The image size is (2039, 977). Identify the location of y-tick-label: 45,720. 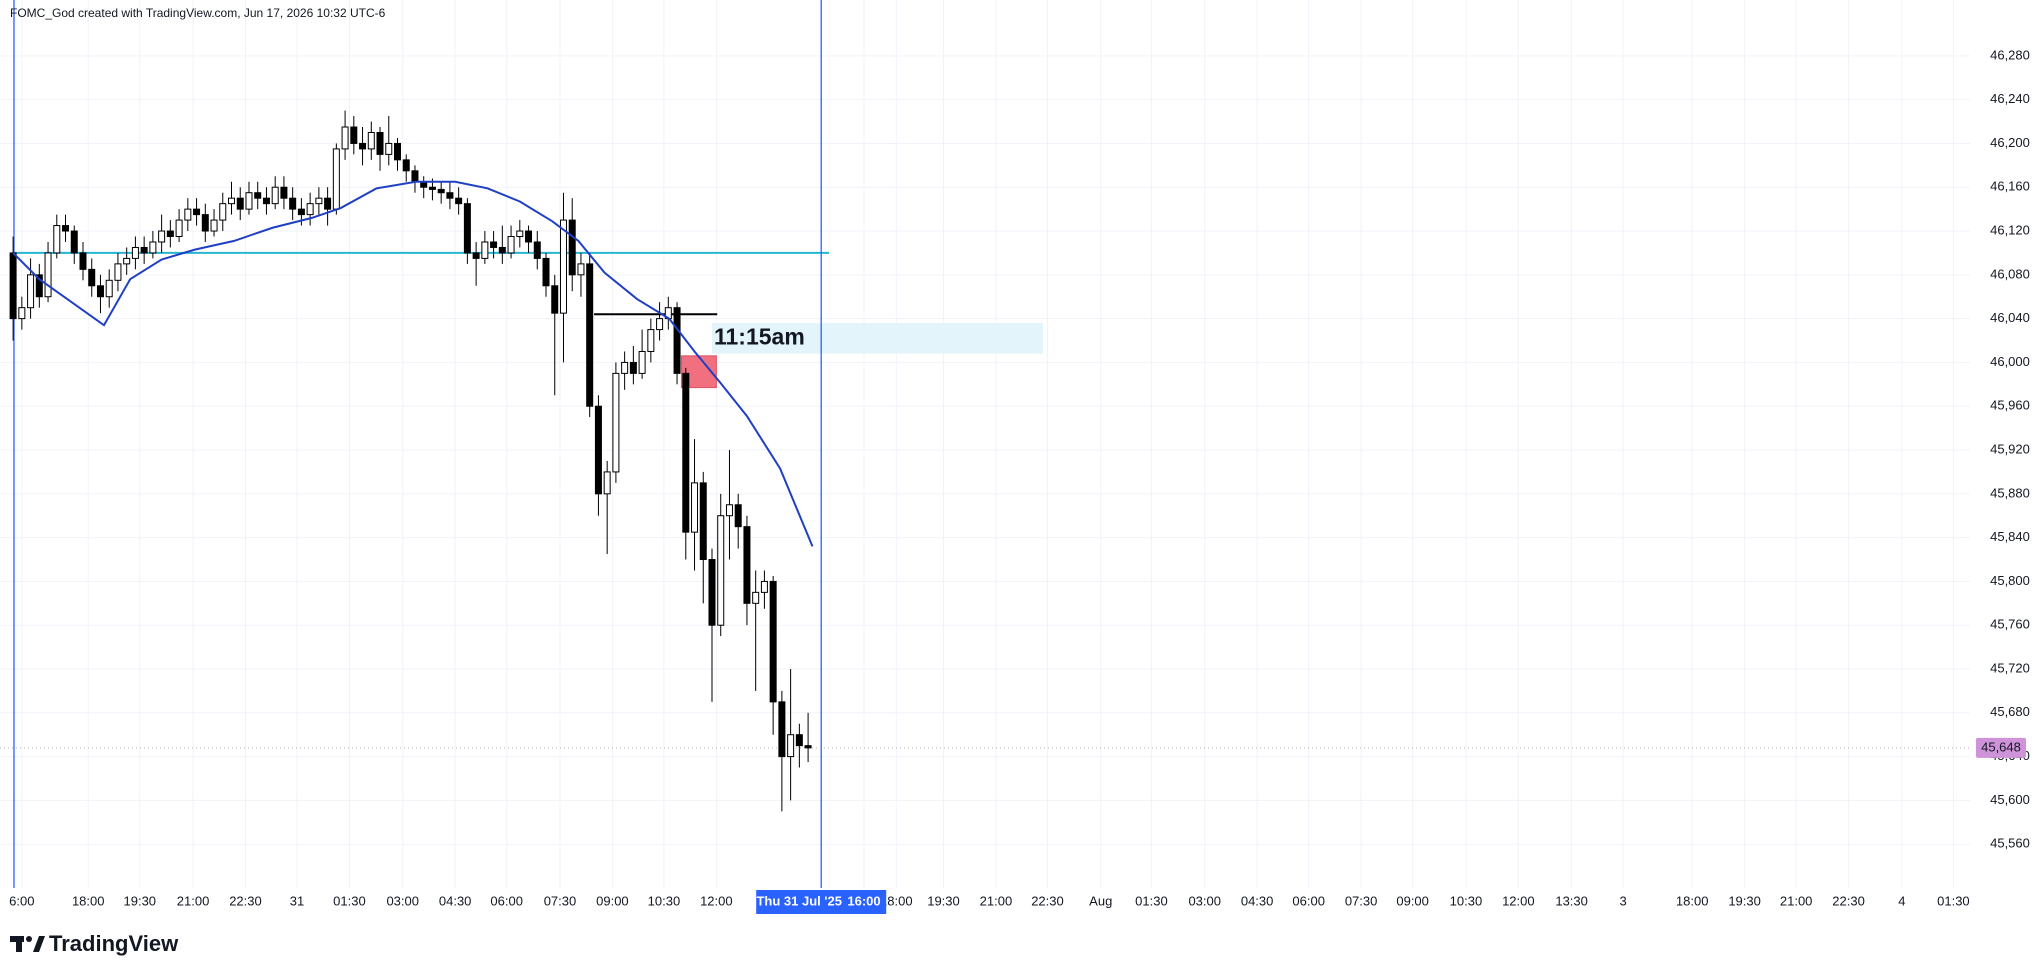
(2010, 667).